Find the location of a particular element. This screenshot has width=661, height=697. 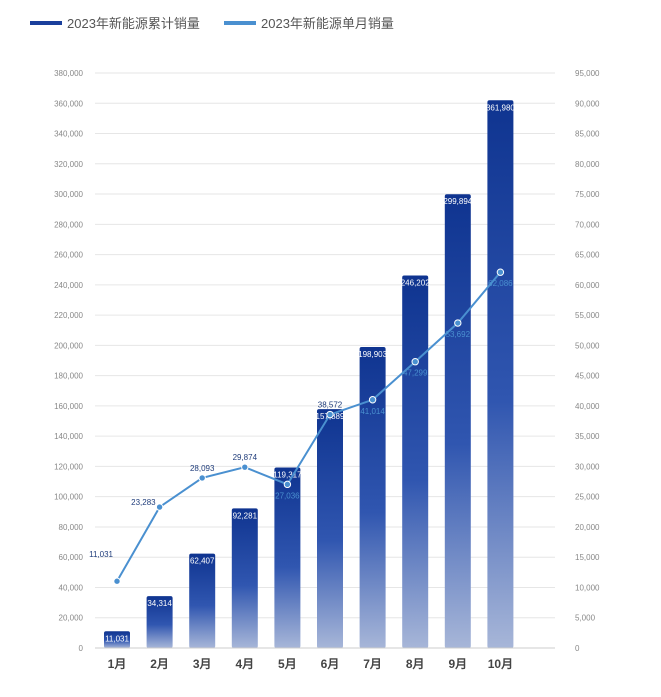

legend-item-monthly: 2023年新能源单月销量 is located at coordinates (309, 23).